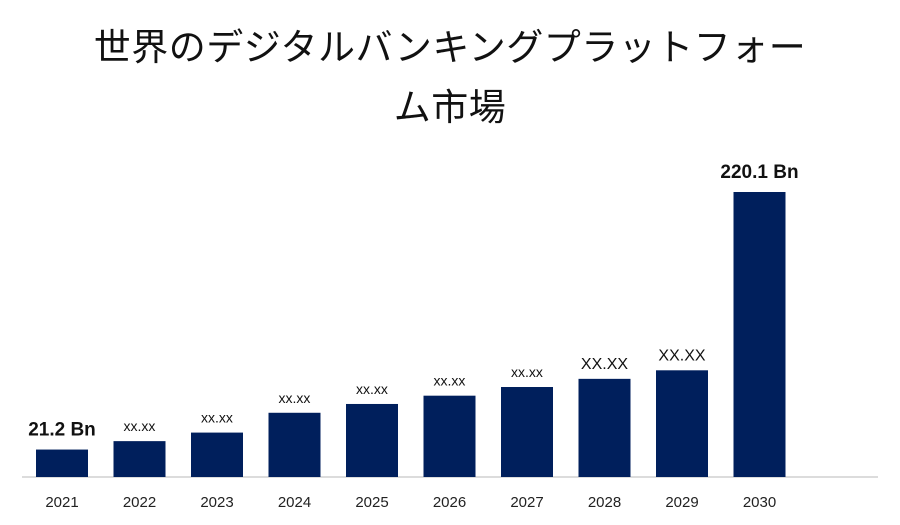 The width and height of the screenshot is (900, 525). Describe the element at coordinates (449, 436) in the screenshot. I see `bar-2026` at that location.